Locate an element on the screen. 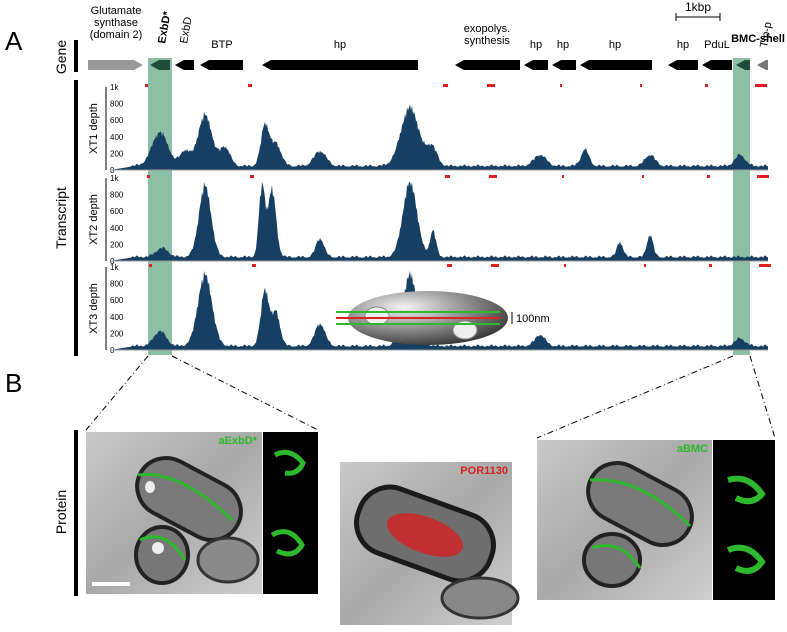 Image resolution: width=787 pixels, height=632 pixels. micrograph: aBMC is located at coordinates (656, 520).